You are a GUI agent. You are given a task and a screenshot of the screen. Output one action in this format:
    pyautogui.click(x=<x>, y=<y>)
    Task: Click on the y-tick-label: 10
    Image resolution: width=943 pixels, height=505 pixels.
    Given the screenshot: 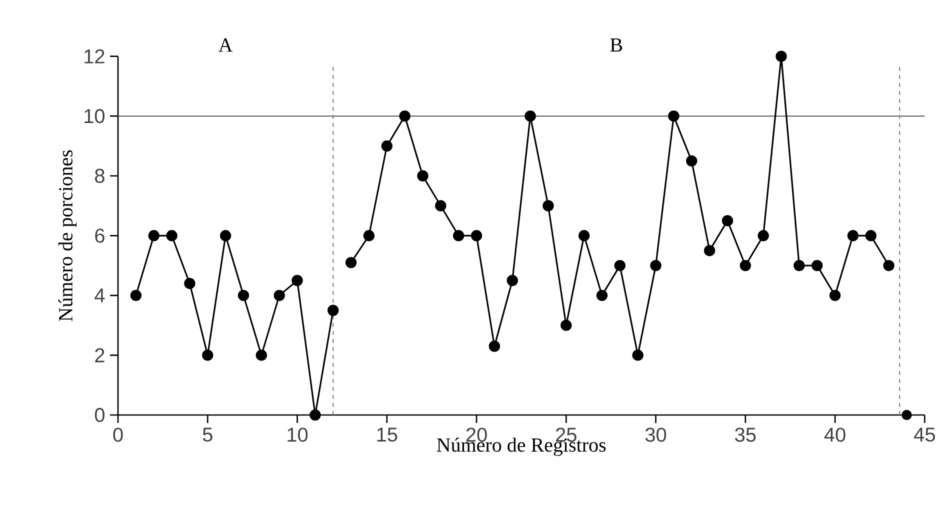 What is the action you would take?
    pyautogui.click(x=94, y=116)
    